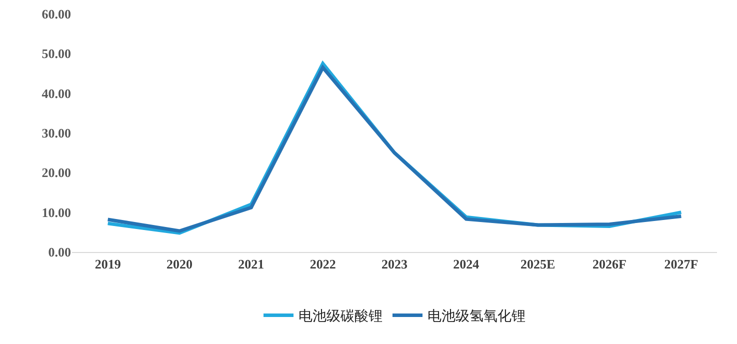  I want to click on x-tick-label: 2027F, so click(681, 264).